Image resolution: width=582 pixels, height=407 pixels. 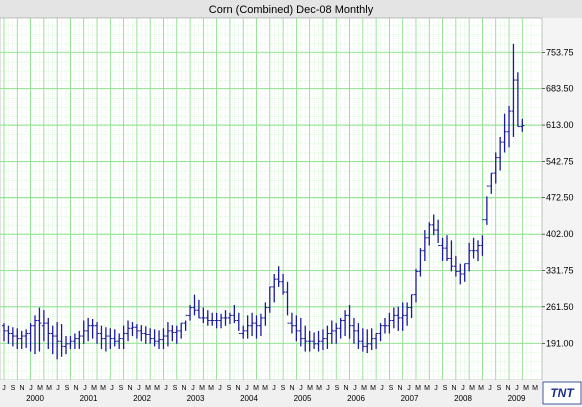 I want to click on title-bar, so click(x=291, y=9).